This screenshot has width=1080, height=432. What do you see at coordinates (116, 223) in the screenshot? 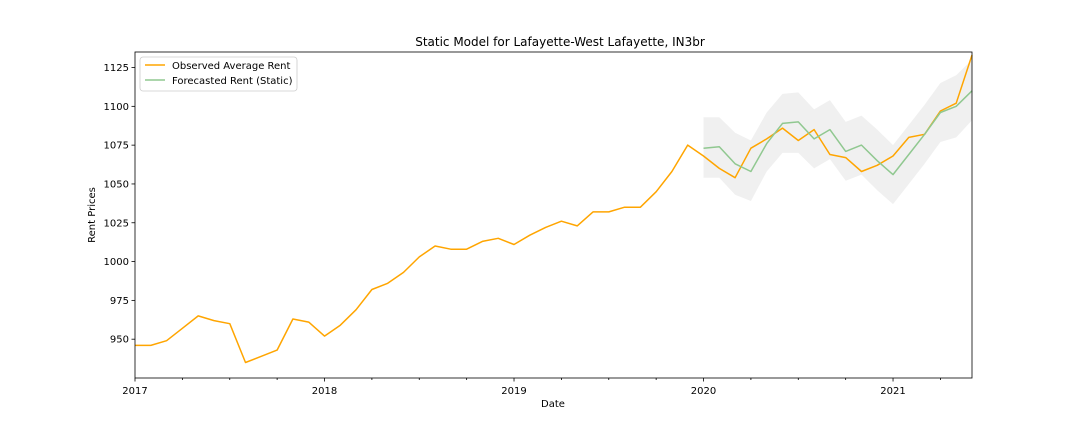
I see `y-tick-label: 1025` at bounding box center [116, 223].